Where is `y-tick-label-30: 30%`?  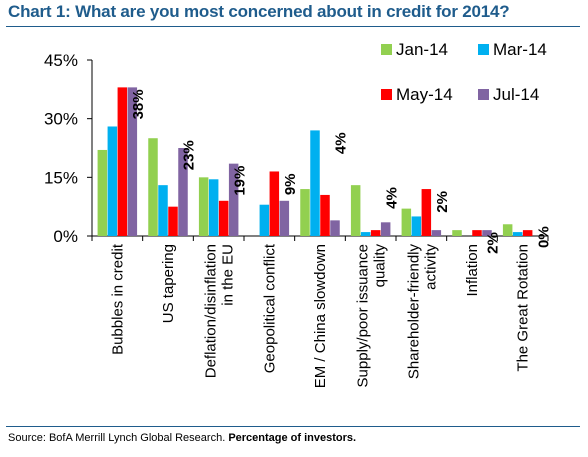 y-tick-label-30: 30% is located at coordinates (61, 119).